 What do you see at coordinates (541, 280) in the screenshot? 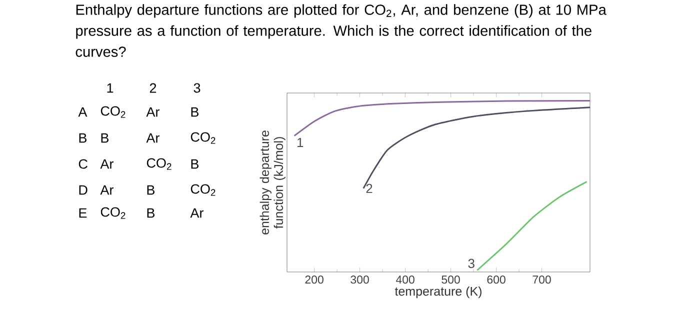
I see `x-tick-label: 700` at bounding box center [541, 280].